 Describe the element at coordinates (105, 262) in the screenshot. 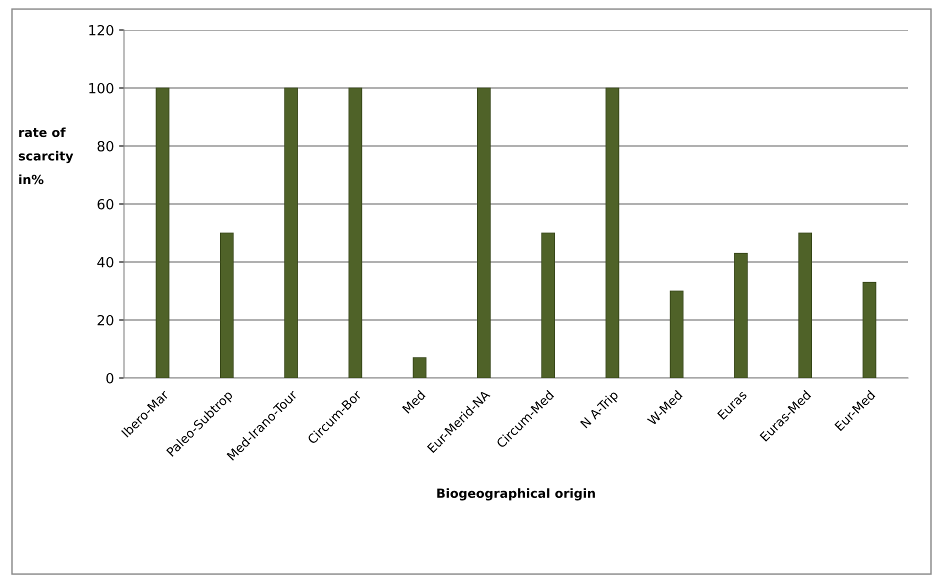

I see `y-tick-label: 40` at that location.